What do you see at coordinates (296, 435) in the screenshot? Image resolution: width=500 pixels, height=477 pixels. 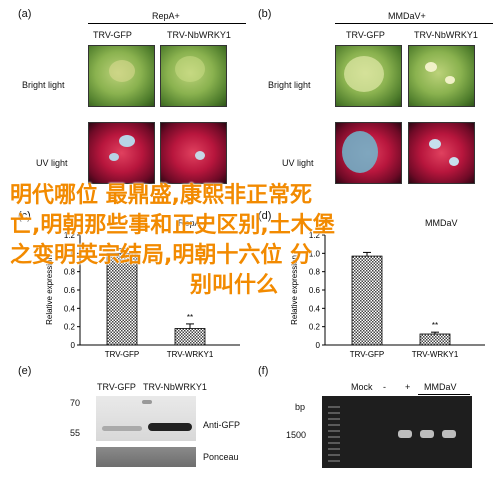 I see `size-1500: 1500` at bounding box center [296, 435].